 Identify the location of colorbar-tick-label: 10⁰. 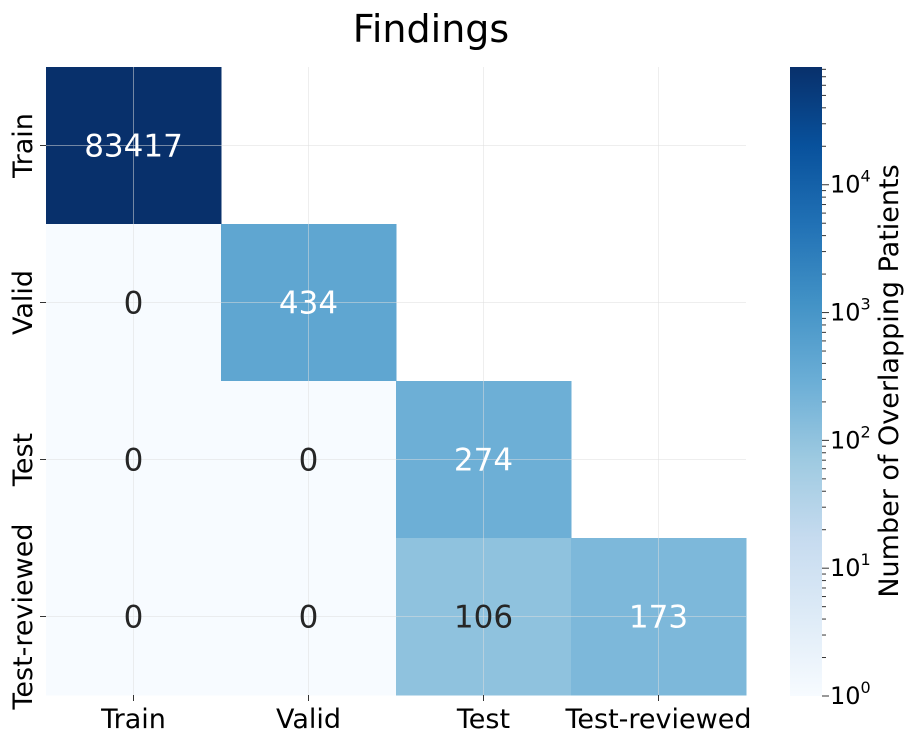
(850, 694).